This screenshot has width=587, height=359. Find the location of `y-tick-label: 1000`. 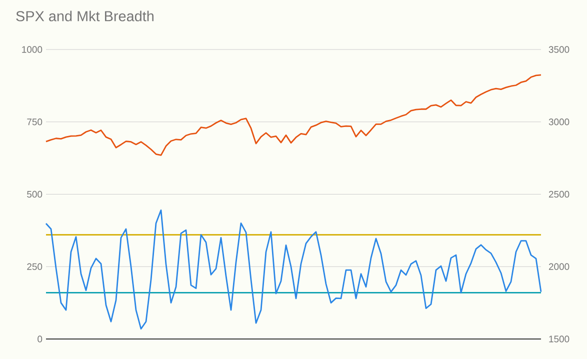

y-tick-label: 1000 is located at coordinates (32, 49).